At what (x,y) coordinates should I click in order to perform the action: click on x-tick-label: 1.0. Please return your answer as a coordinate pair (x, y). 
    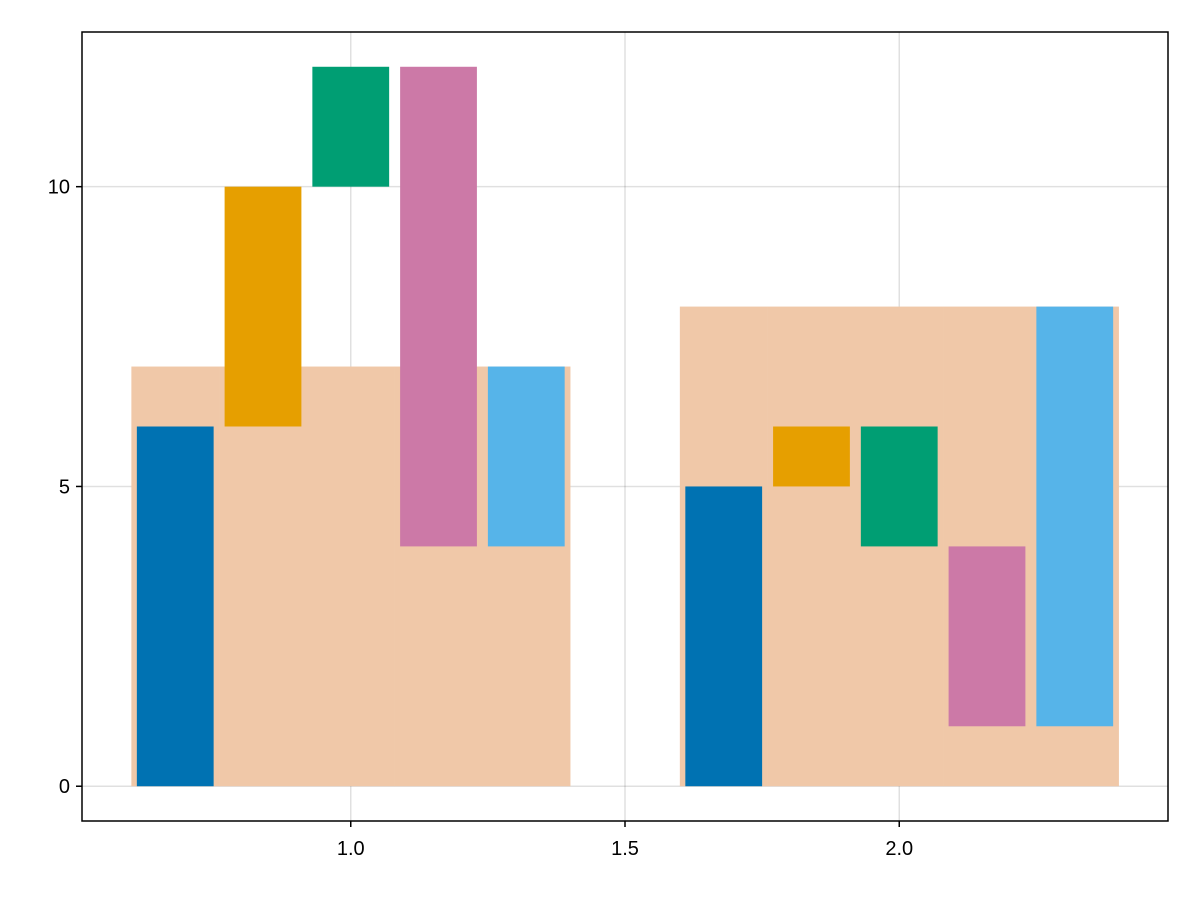
    Looking at the image, I should click on (351, 849).